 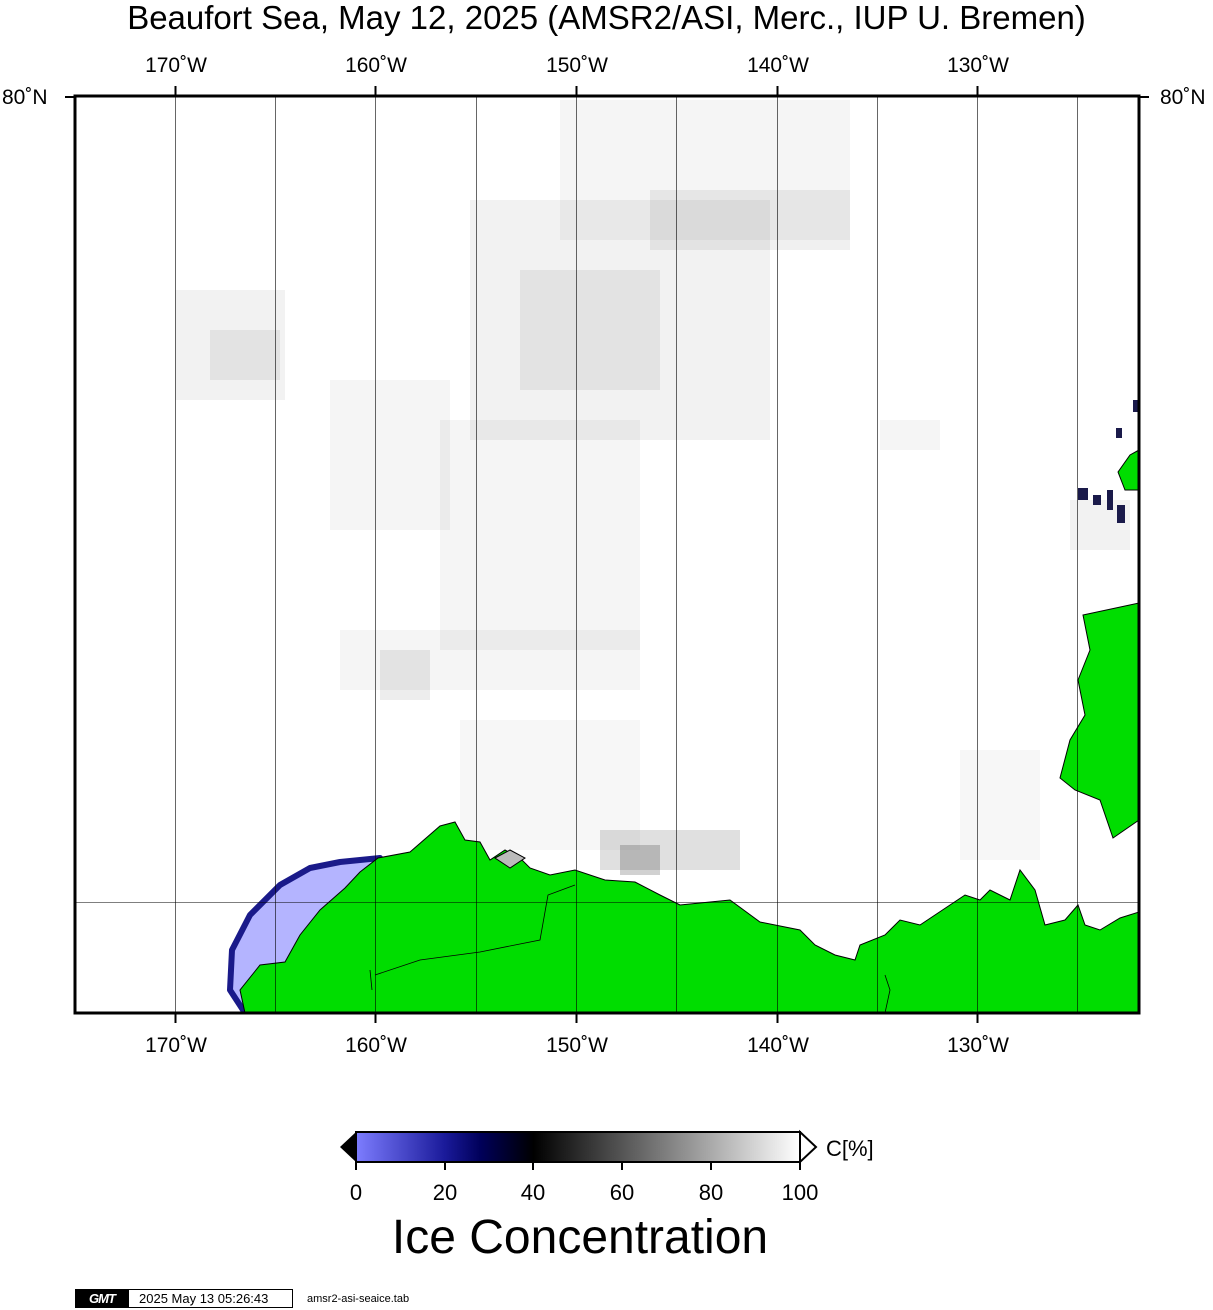 What do you see at coordinates (358, 1298) in the screenshot?
I see `footer-filename: amsr2-asi-seaice.tab` at bounding box center [358, 1298].